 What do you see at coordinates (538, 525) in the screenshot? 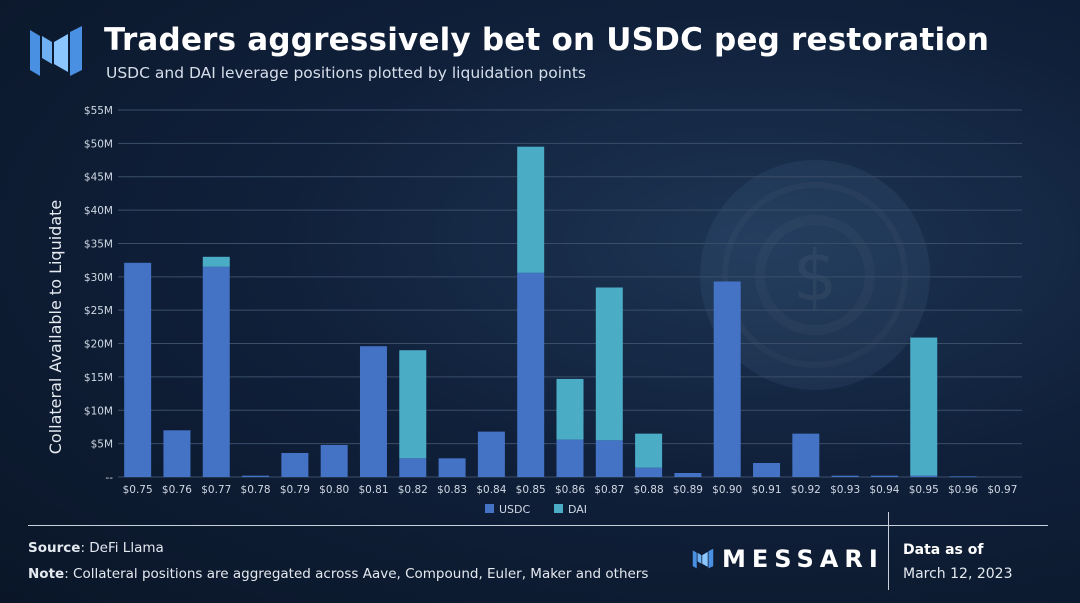
I see `footer-divider` at bounding box center [538, 525].